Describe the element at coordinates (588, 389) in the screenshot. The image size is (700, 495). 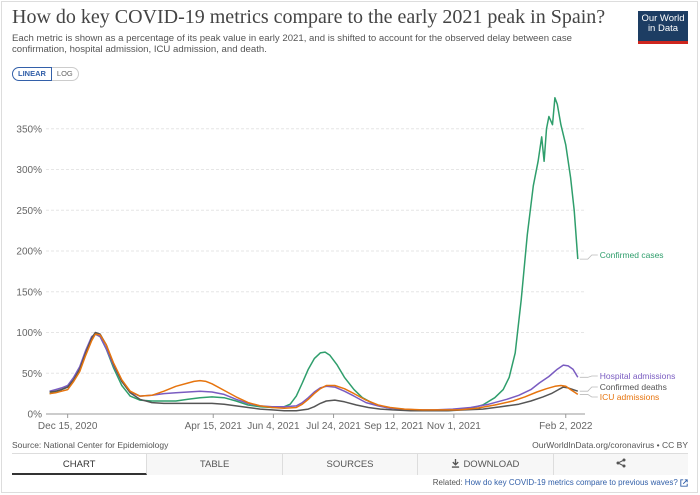
I see `legend-connector-confirmed-deaths` at that location.